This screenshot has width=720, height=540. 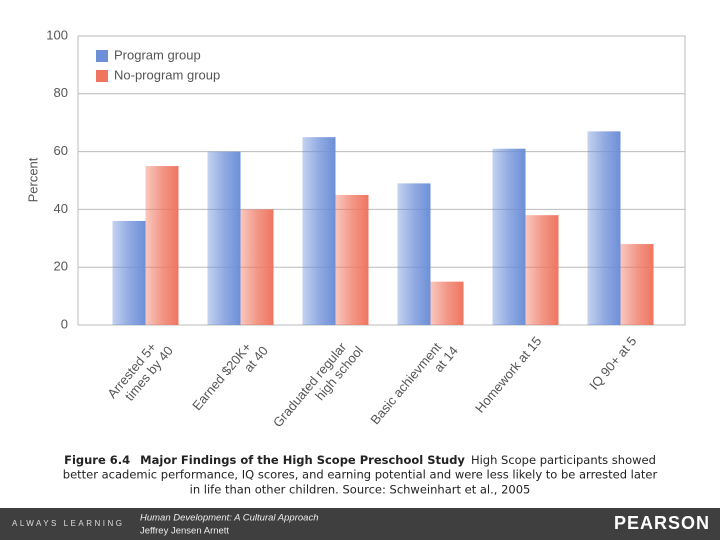 I want to click on y-tick-label: 60, so click(x=61, y=150).